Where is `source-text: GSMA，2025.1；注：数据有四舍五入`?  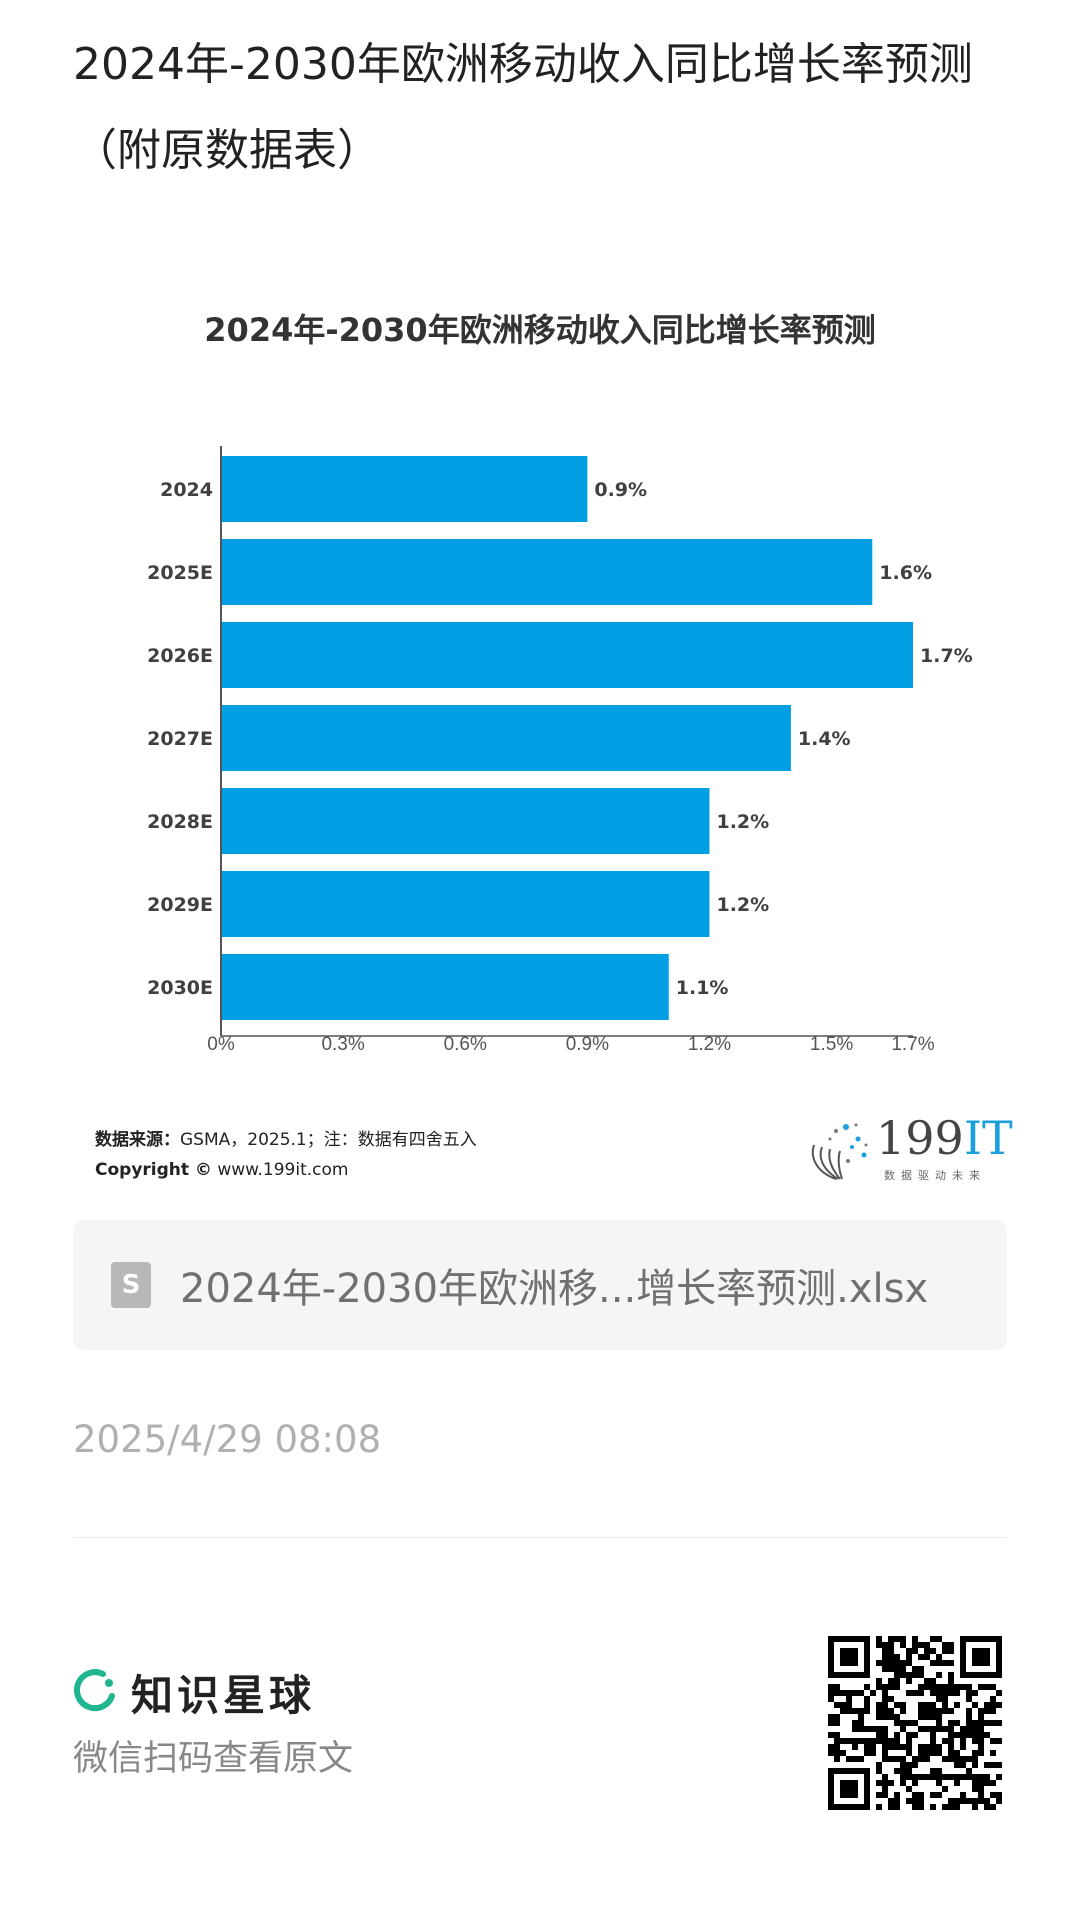 source-text: GSMA，2025.1；注：数据有四舍五入 is located at coordinates (328, 1140).